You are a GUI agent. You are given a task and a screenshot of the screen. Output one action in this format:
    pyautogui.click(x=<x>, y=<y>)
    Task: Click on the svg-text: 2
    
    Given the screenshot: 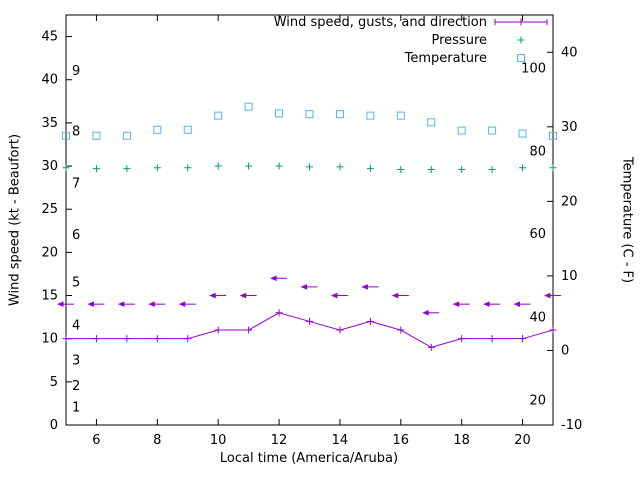 What is the action you would take?
    pyautogui.click(x=76, y=386)
    